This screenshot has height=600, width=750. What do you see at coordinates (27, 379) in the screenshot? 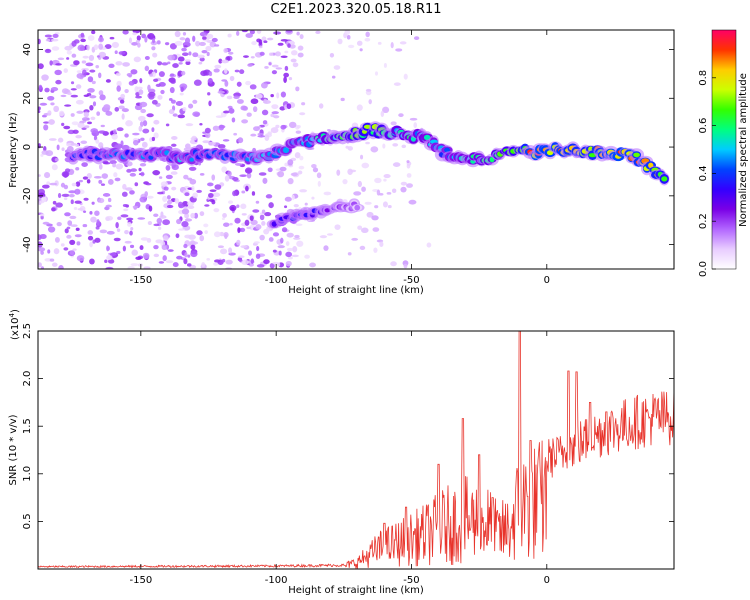
I see `snr-y-tick-label: 2.0` at bounding box center [27, 379].